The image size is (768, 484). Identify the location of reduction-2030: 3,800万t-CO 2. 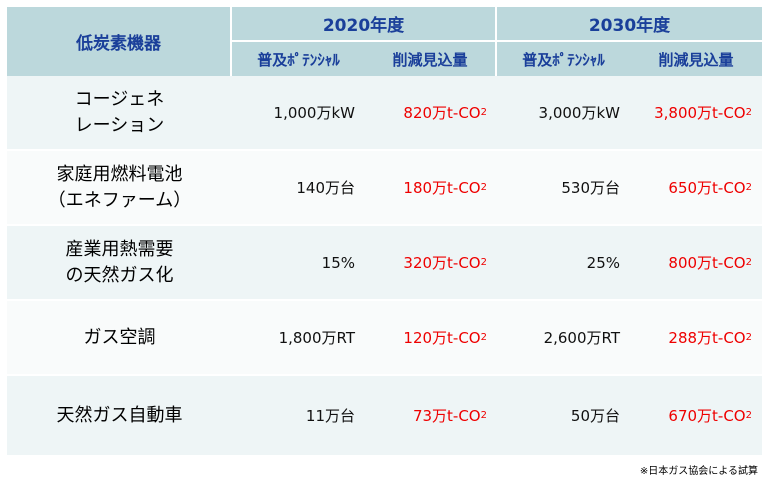
(696, 113).